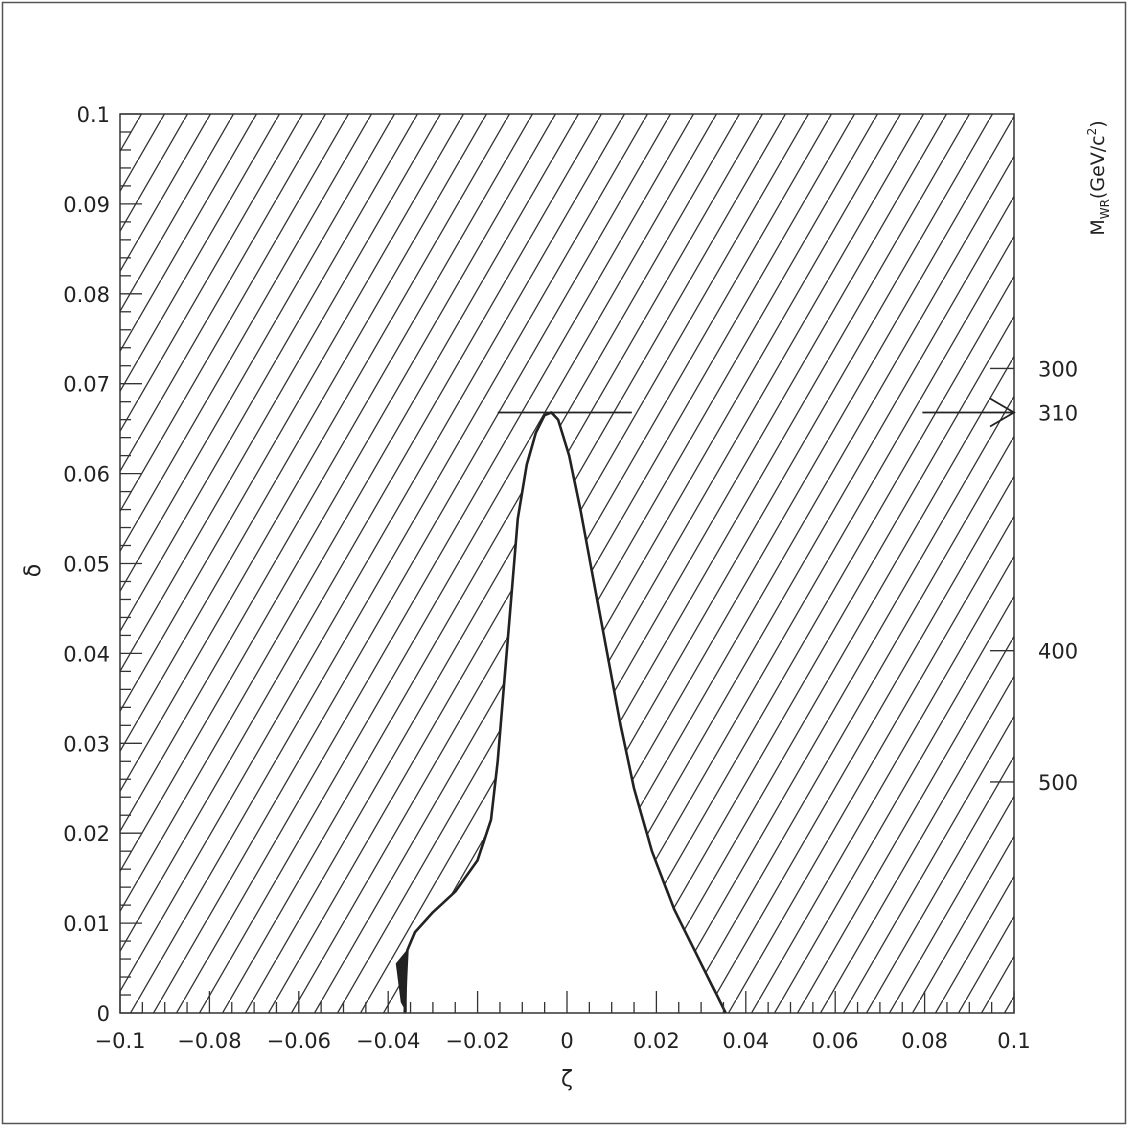 The image size is (1128, 1131). Describe the element at coordinates (924, 1041) in the screenshot. I see `x-tick-label: 0.08` at that location.